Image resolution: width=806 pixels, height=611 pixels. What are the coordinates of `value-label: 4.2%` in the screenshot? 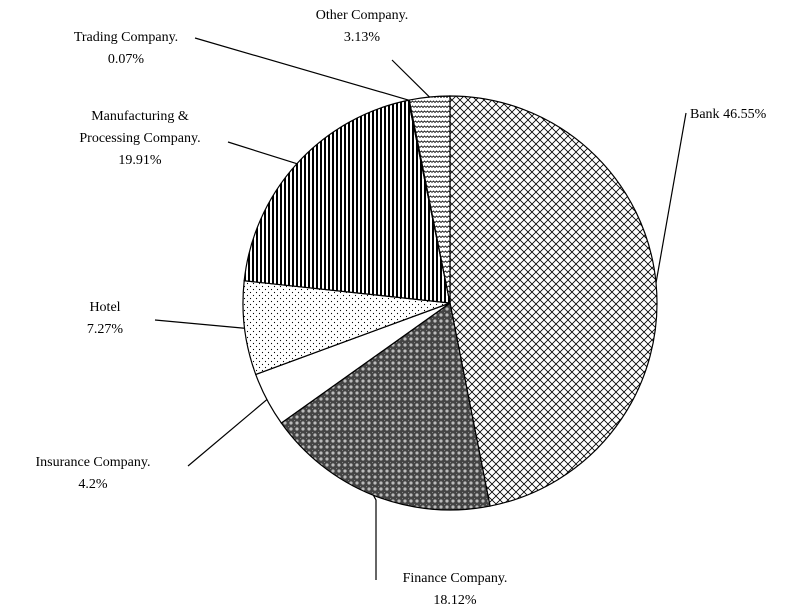 It's located at (93, 484).